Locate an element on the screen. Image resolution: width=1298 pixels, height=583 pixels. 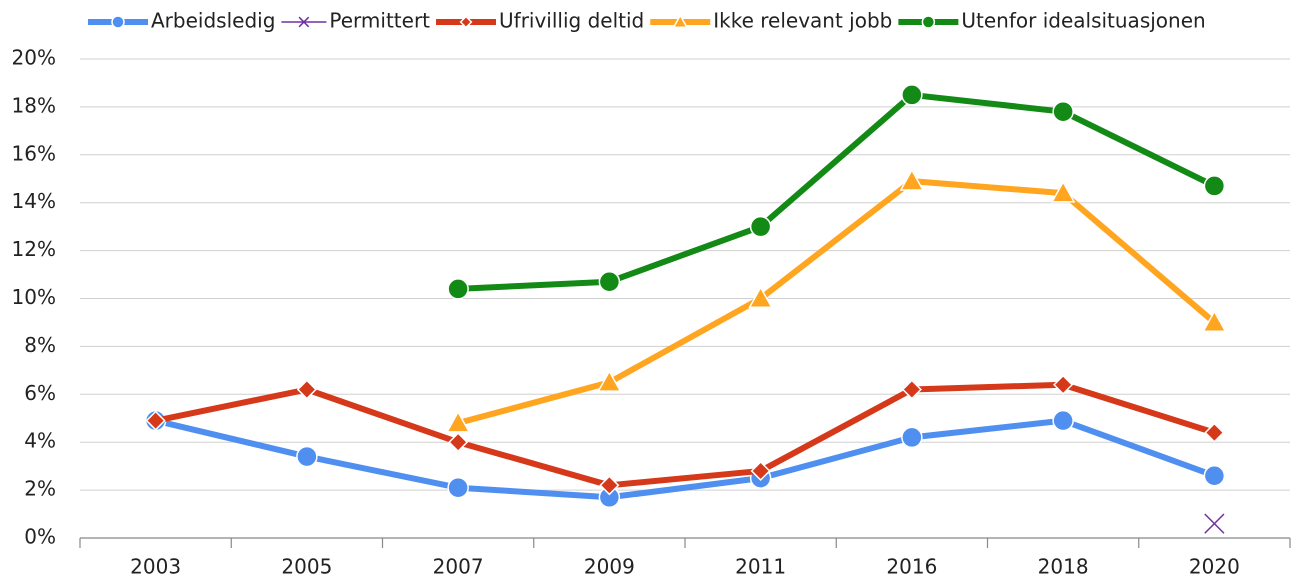
x-tick-label: 2018 is located at coordinates (1063, 567).